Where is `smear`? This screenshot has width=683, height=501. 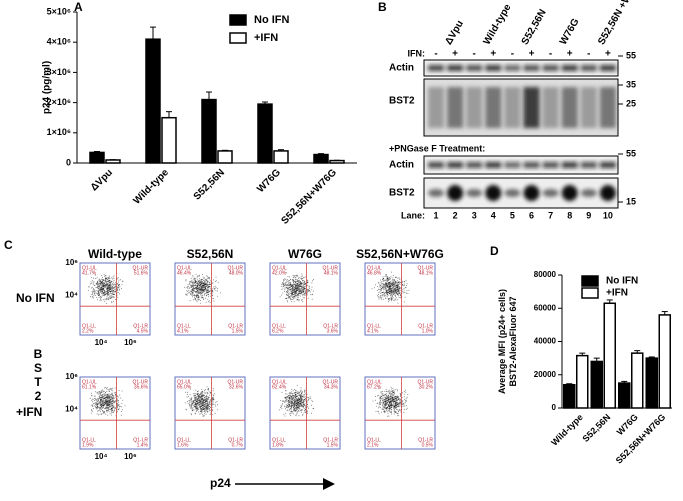
smear is located at coordinates (550, 107).